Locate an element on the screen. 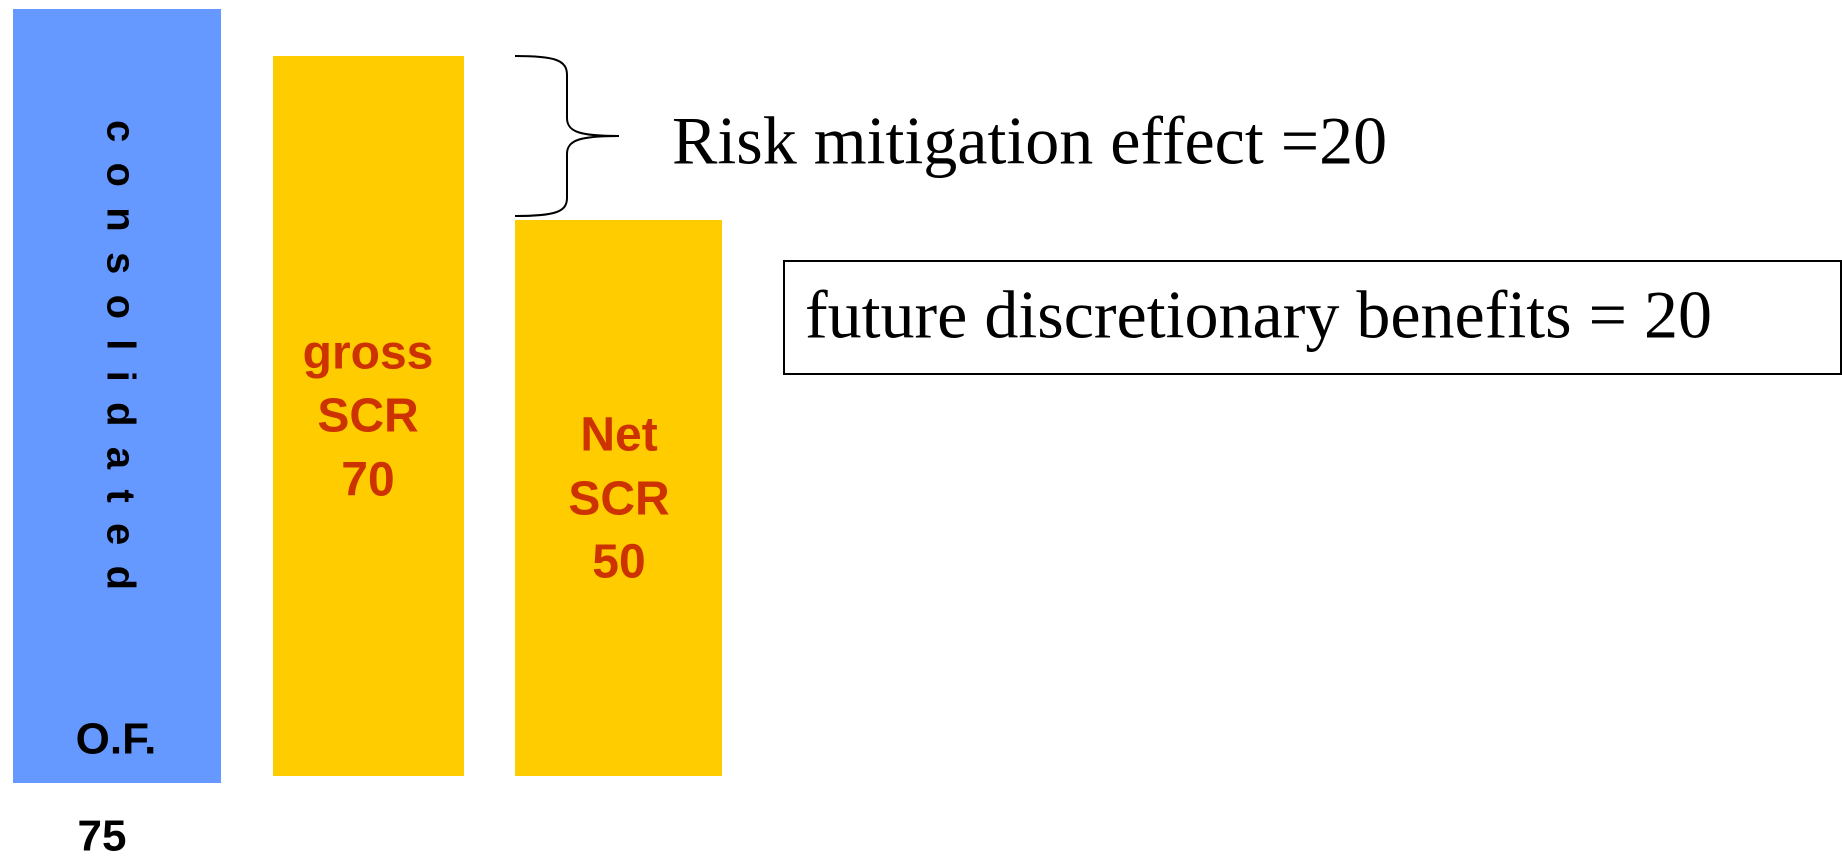 The width and height of the screenshot is (1842, 857). gross-line: SCR is located at coordinates (367, 416).